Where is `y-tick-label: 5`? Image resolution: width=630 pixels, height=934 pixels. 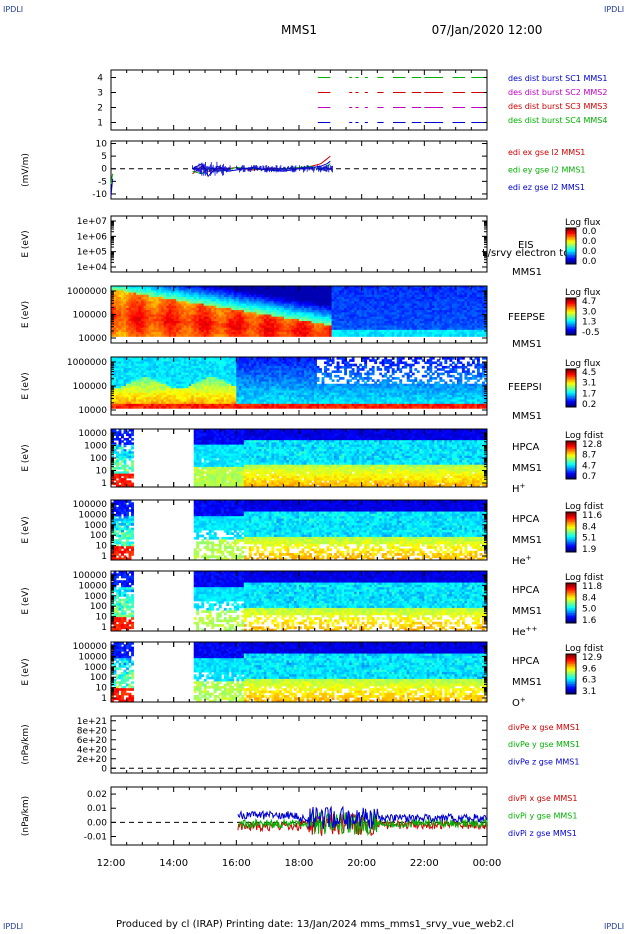 y-tick-label: 5 is located at coordinates (104, 157).